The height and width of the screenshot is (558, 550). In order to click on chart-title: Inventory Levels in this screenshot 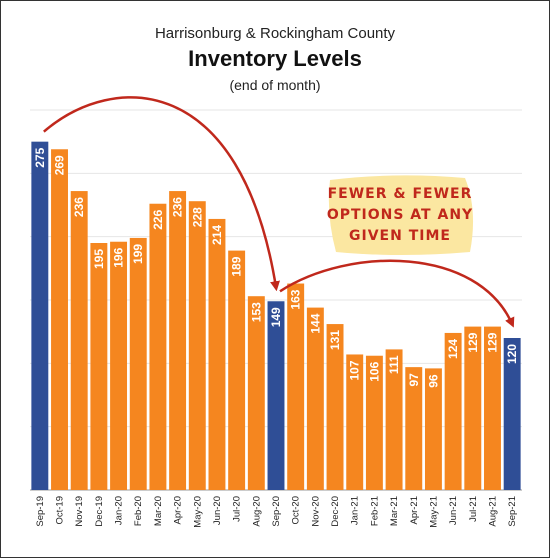, I will do `click(275, 58)`.